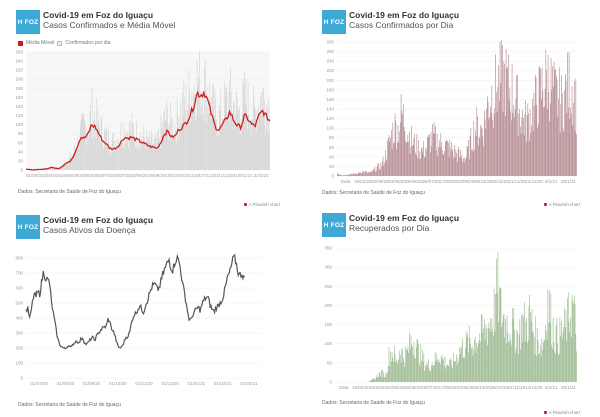 The width and height of the screenshot is (600, 417). I want to click on legend-label-confirmed: Confirmados por dia, so click(88, 43).